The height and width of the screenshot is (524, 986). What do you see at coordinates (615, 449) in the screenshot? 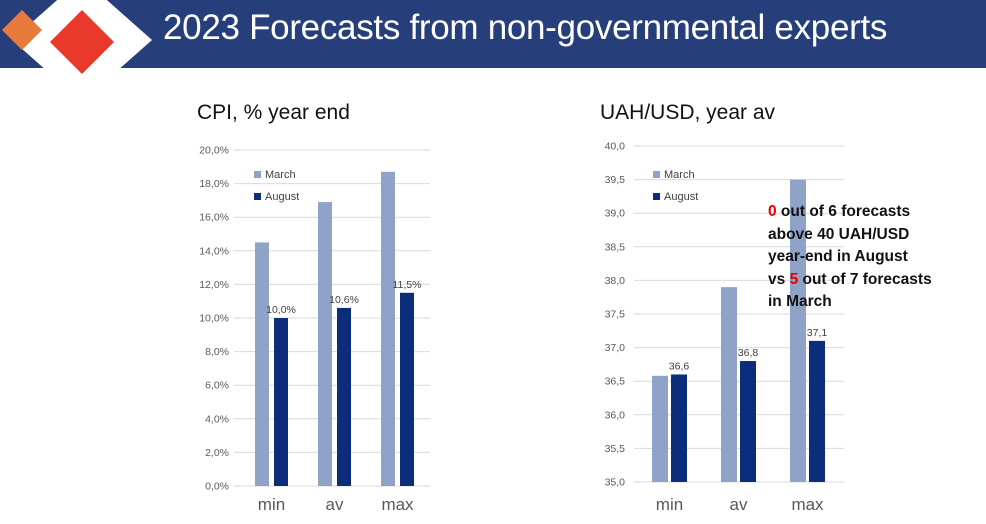
I see `y-tick-label: 35,5` at bounding box center [615, 449].